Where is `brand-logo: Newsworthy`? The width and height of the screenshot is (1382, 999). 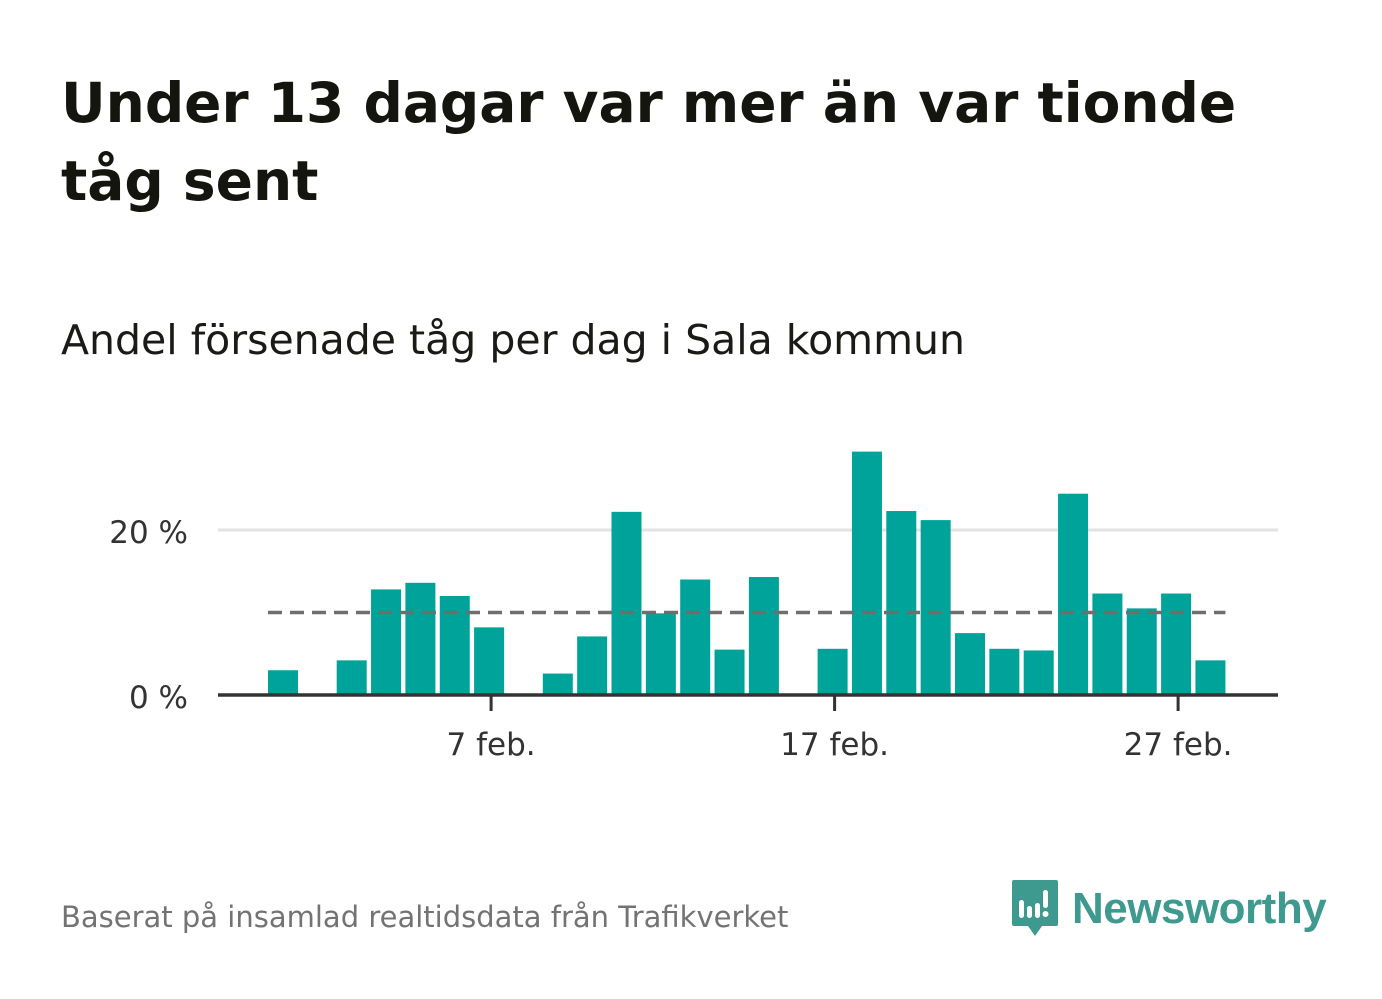 brand-logo: Newsworthy is located at coordinates (1168, 909).